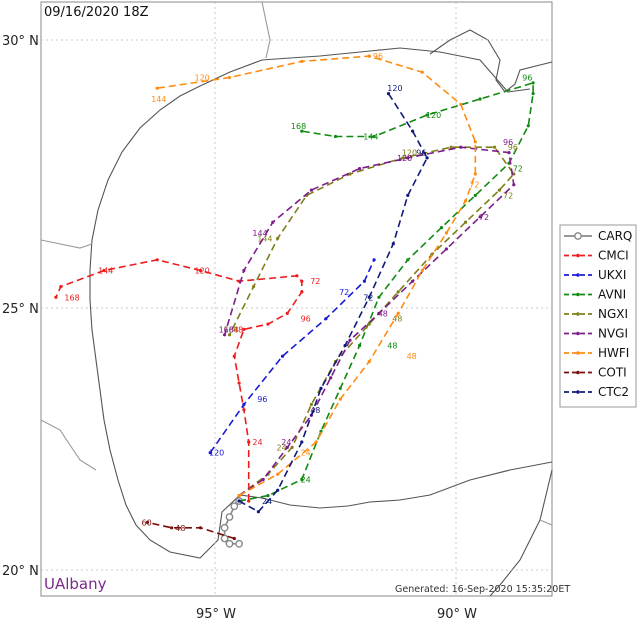 This screenshot has width=640, height=629. Describe the element at coordinates (596, 256) in the screenshot. I see `legend-item-cmci: CMCI` at that location.